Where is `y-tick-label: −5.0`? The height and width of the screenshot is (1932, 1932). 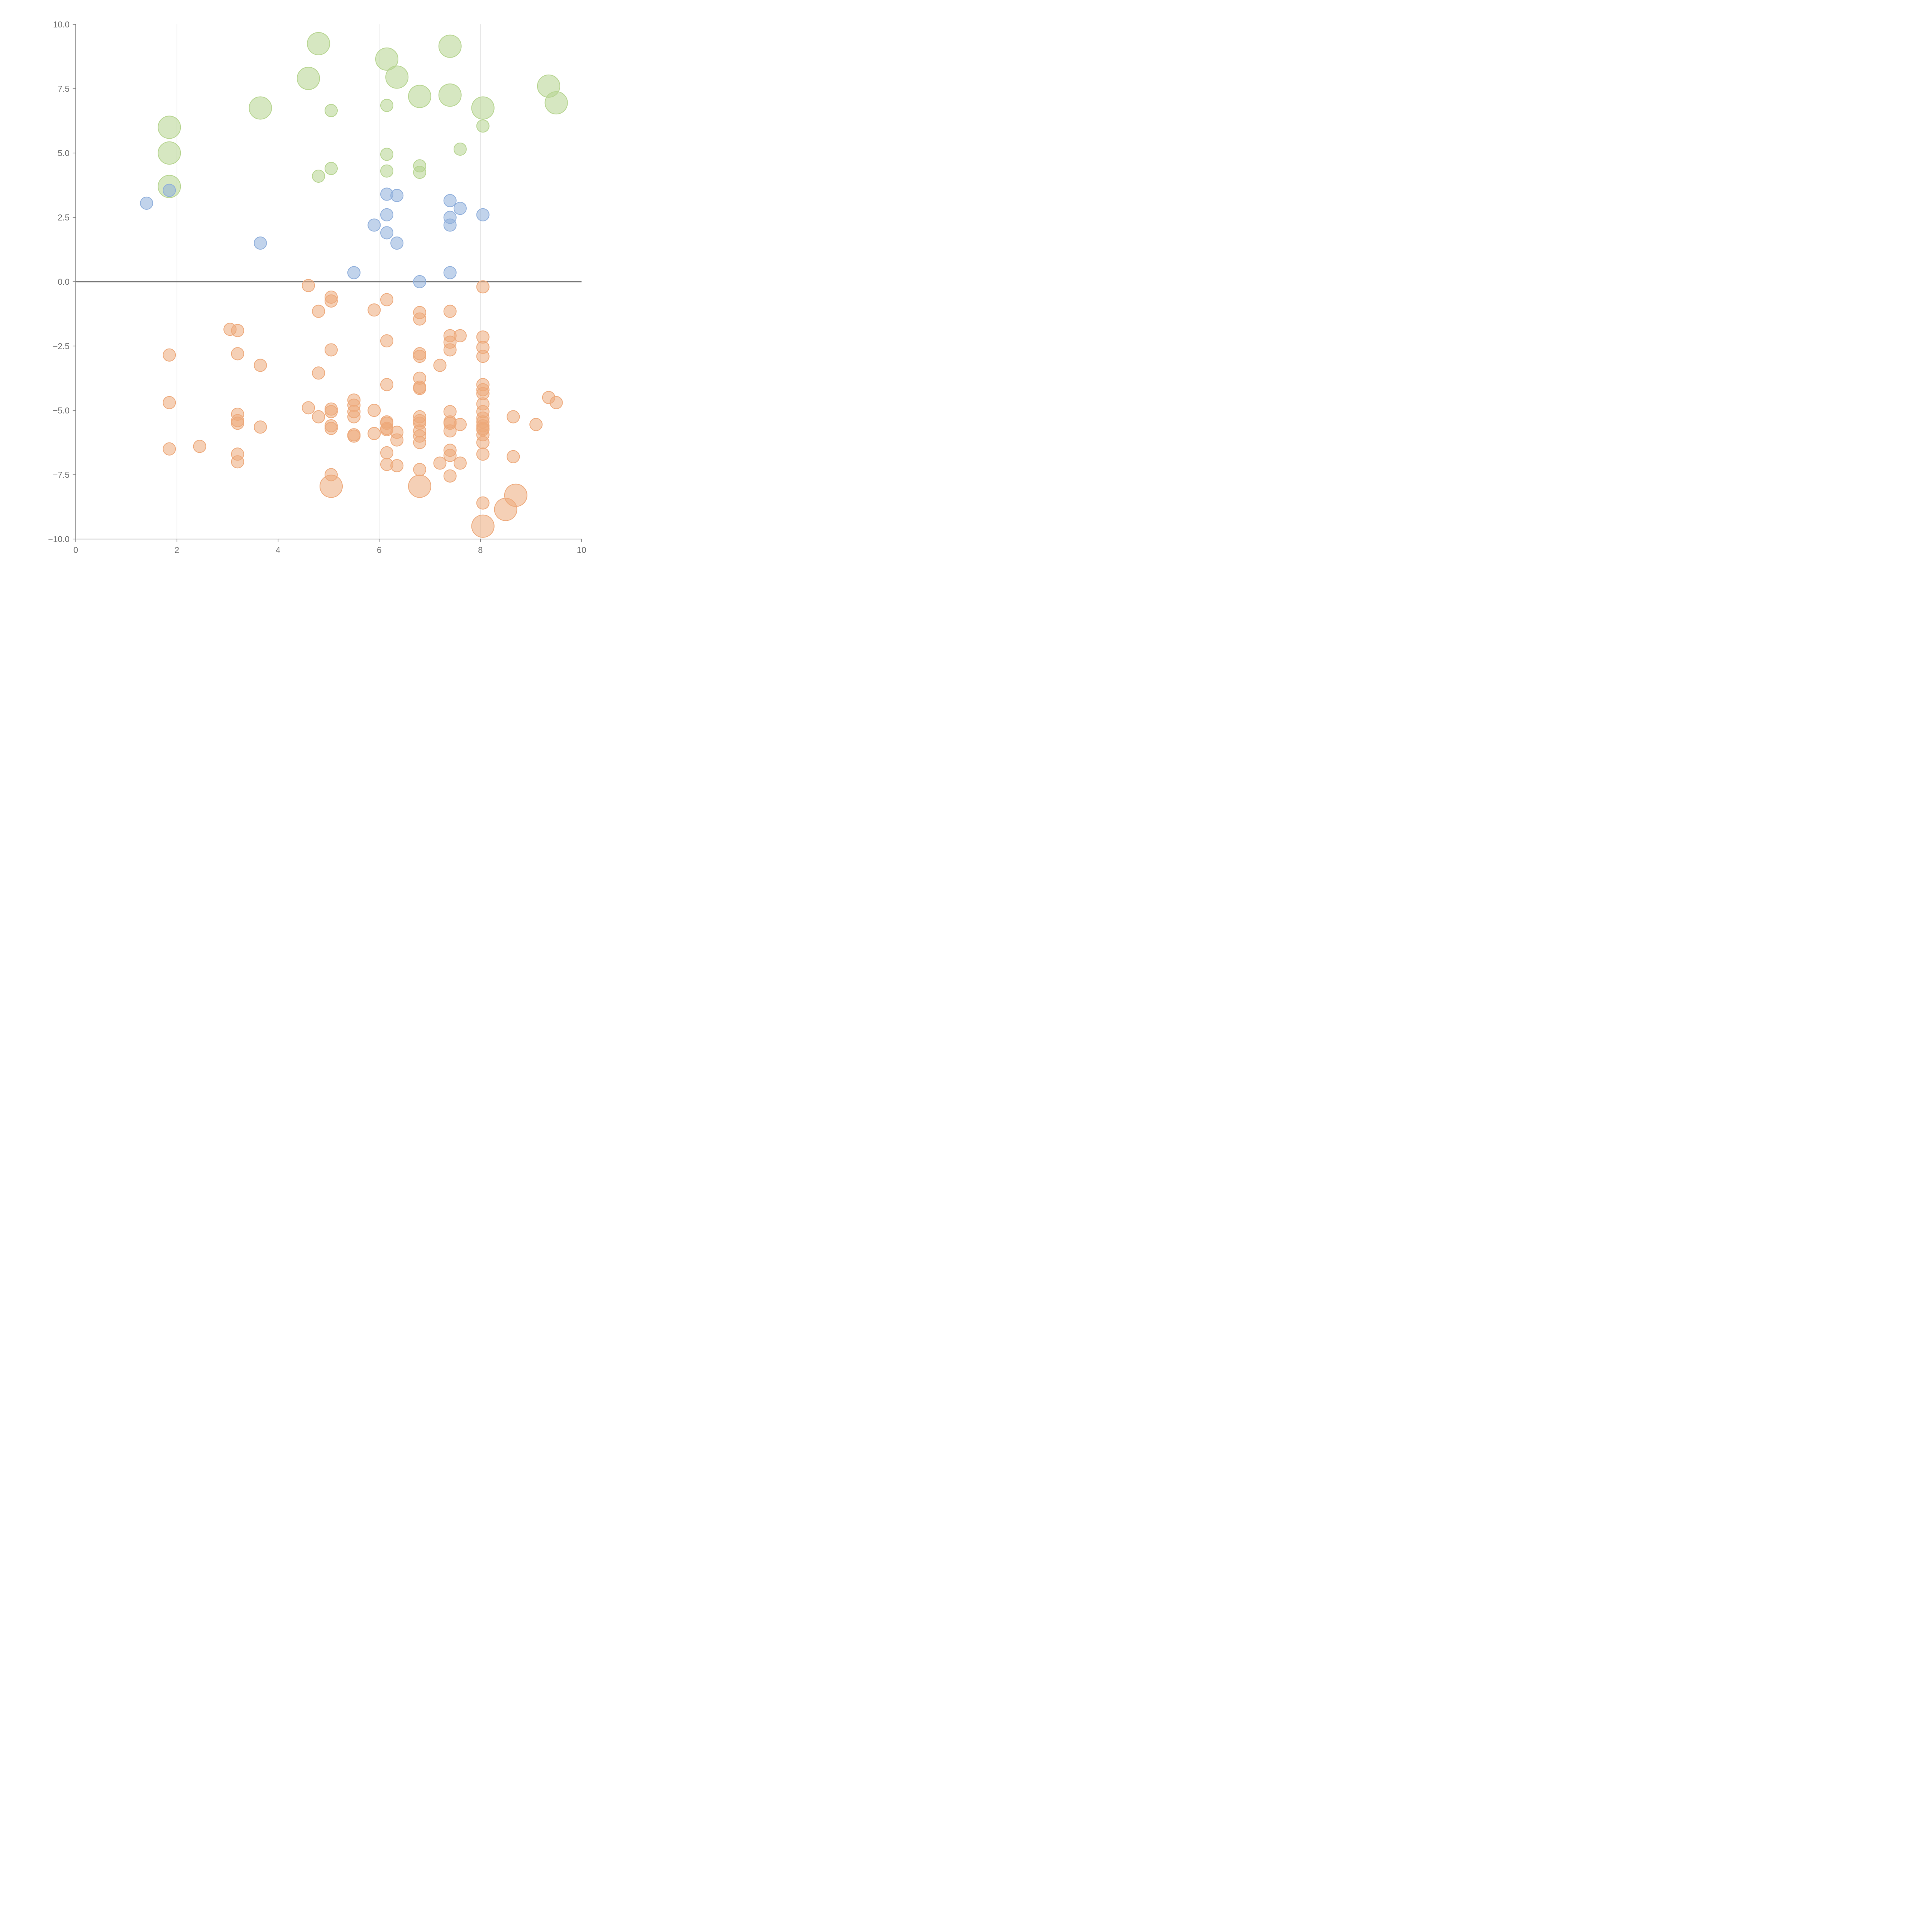 y-tick-label: −5.0 is located at coordinates (62, 411).